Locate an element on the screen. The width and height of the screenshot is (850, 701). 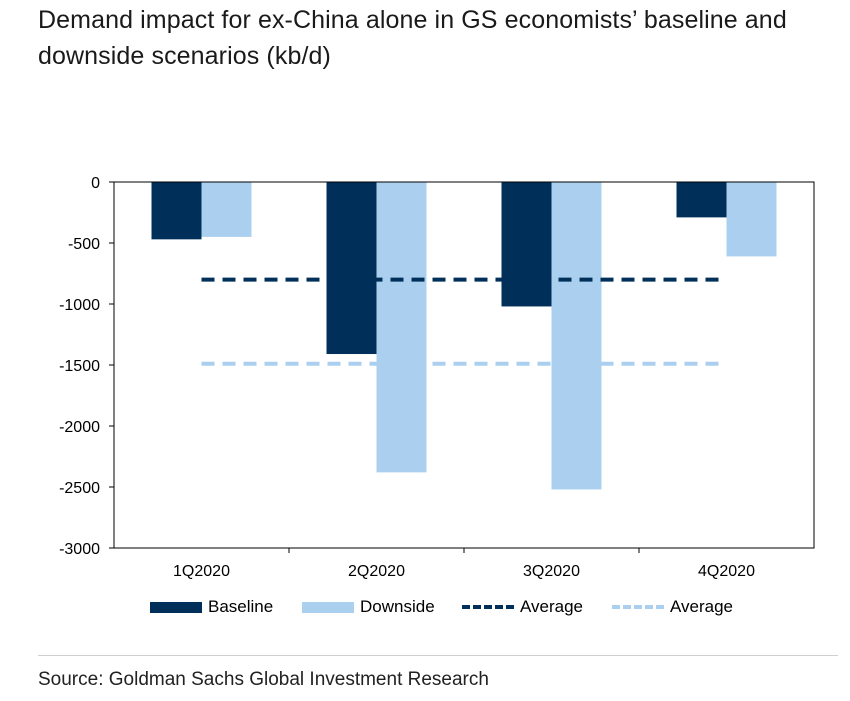
legend-dash-average-baseline is located at coordinates (488, 607).